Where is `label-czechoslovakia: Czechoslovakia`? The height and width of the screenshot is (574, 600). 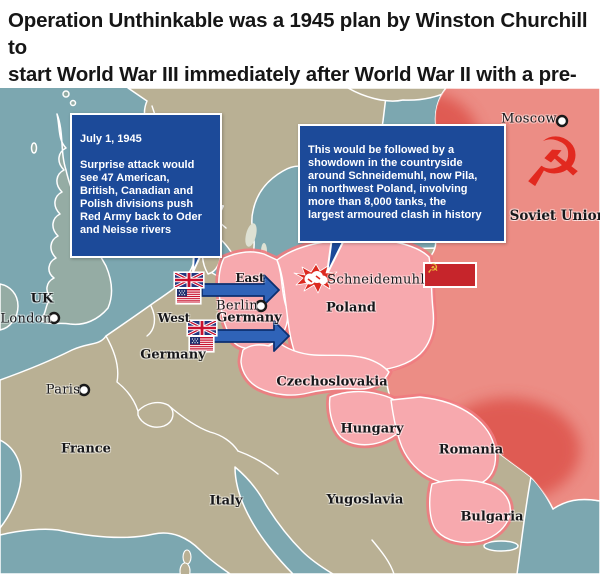
label-czechoslovakia: Czechoslovakia is located at coordinates (332, 382).